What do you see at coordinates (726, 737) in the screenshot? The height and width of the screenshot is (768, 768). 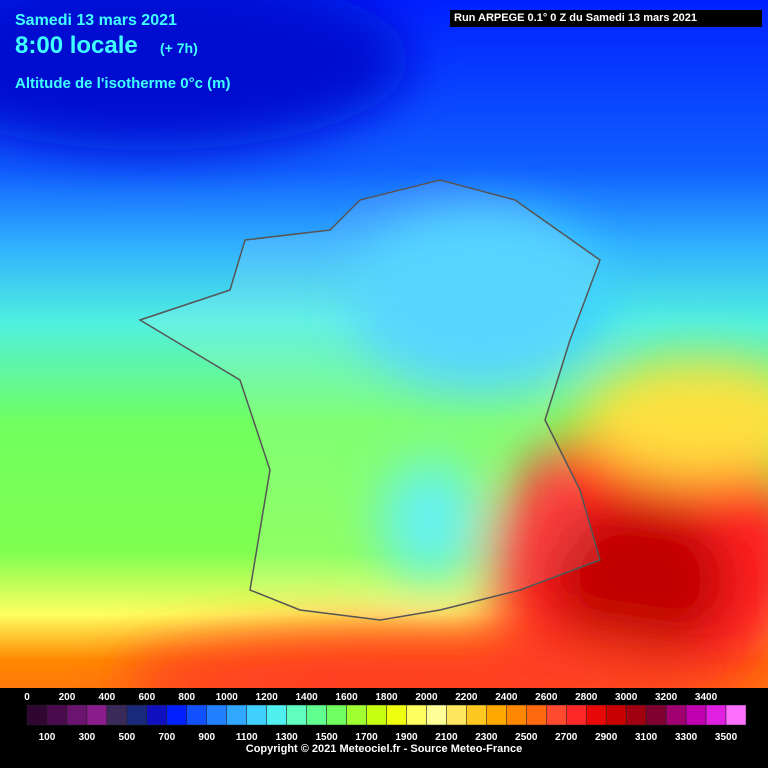 I see `legend-label: 3500` at bounding box center [726, 737].